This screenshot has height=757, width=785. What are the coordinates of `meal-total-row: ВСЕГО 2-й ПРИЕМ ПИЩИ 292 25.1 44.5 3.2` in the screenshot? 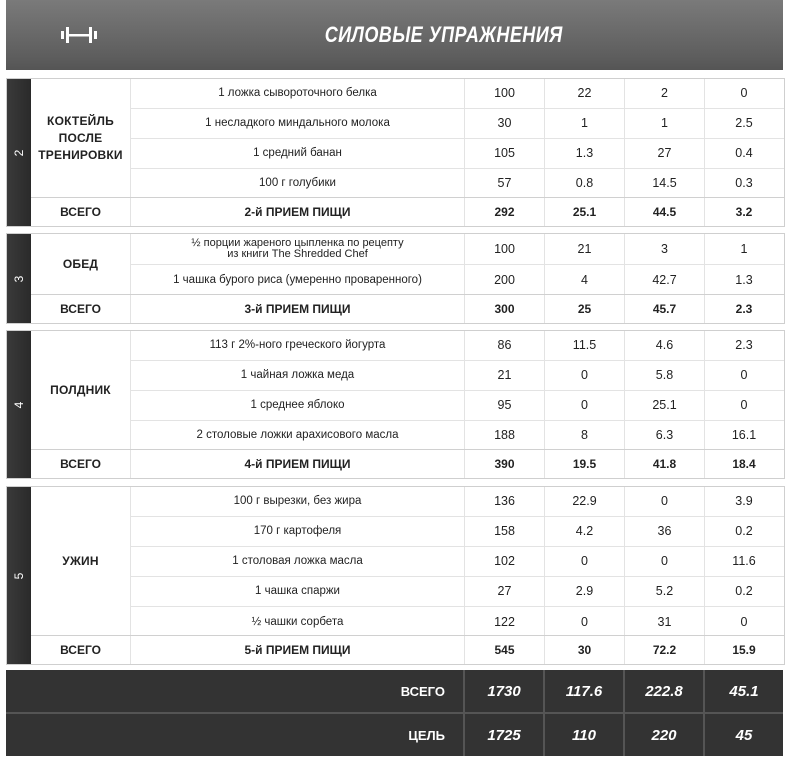 It's located at (407, 211).